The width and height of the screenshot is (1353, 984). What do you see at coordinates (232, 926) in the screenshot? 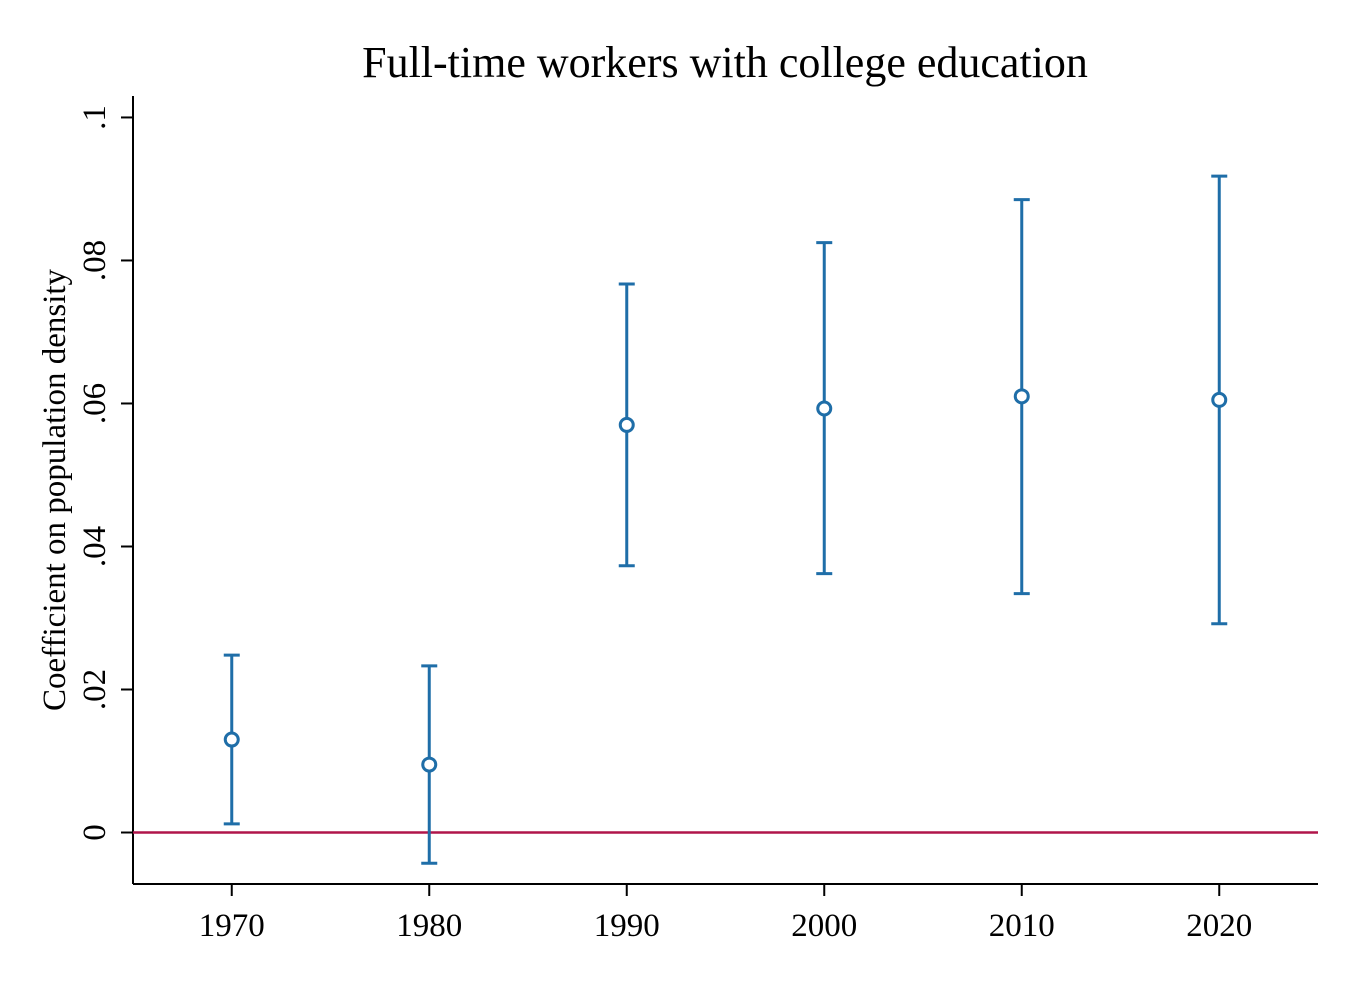
I see `x-tick-label: 1970` at bounding box center [232, 926].